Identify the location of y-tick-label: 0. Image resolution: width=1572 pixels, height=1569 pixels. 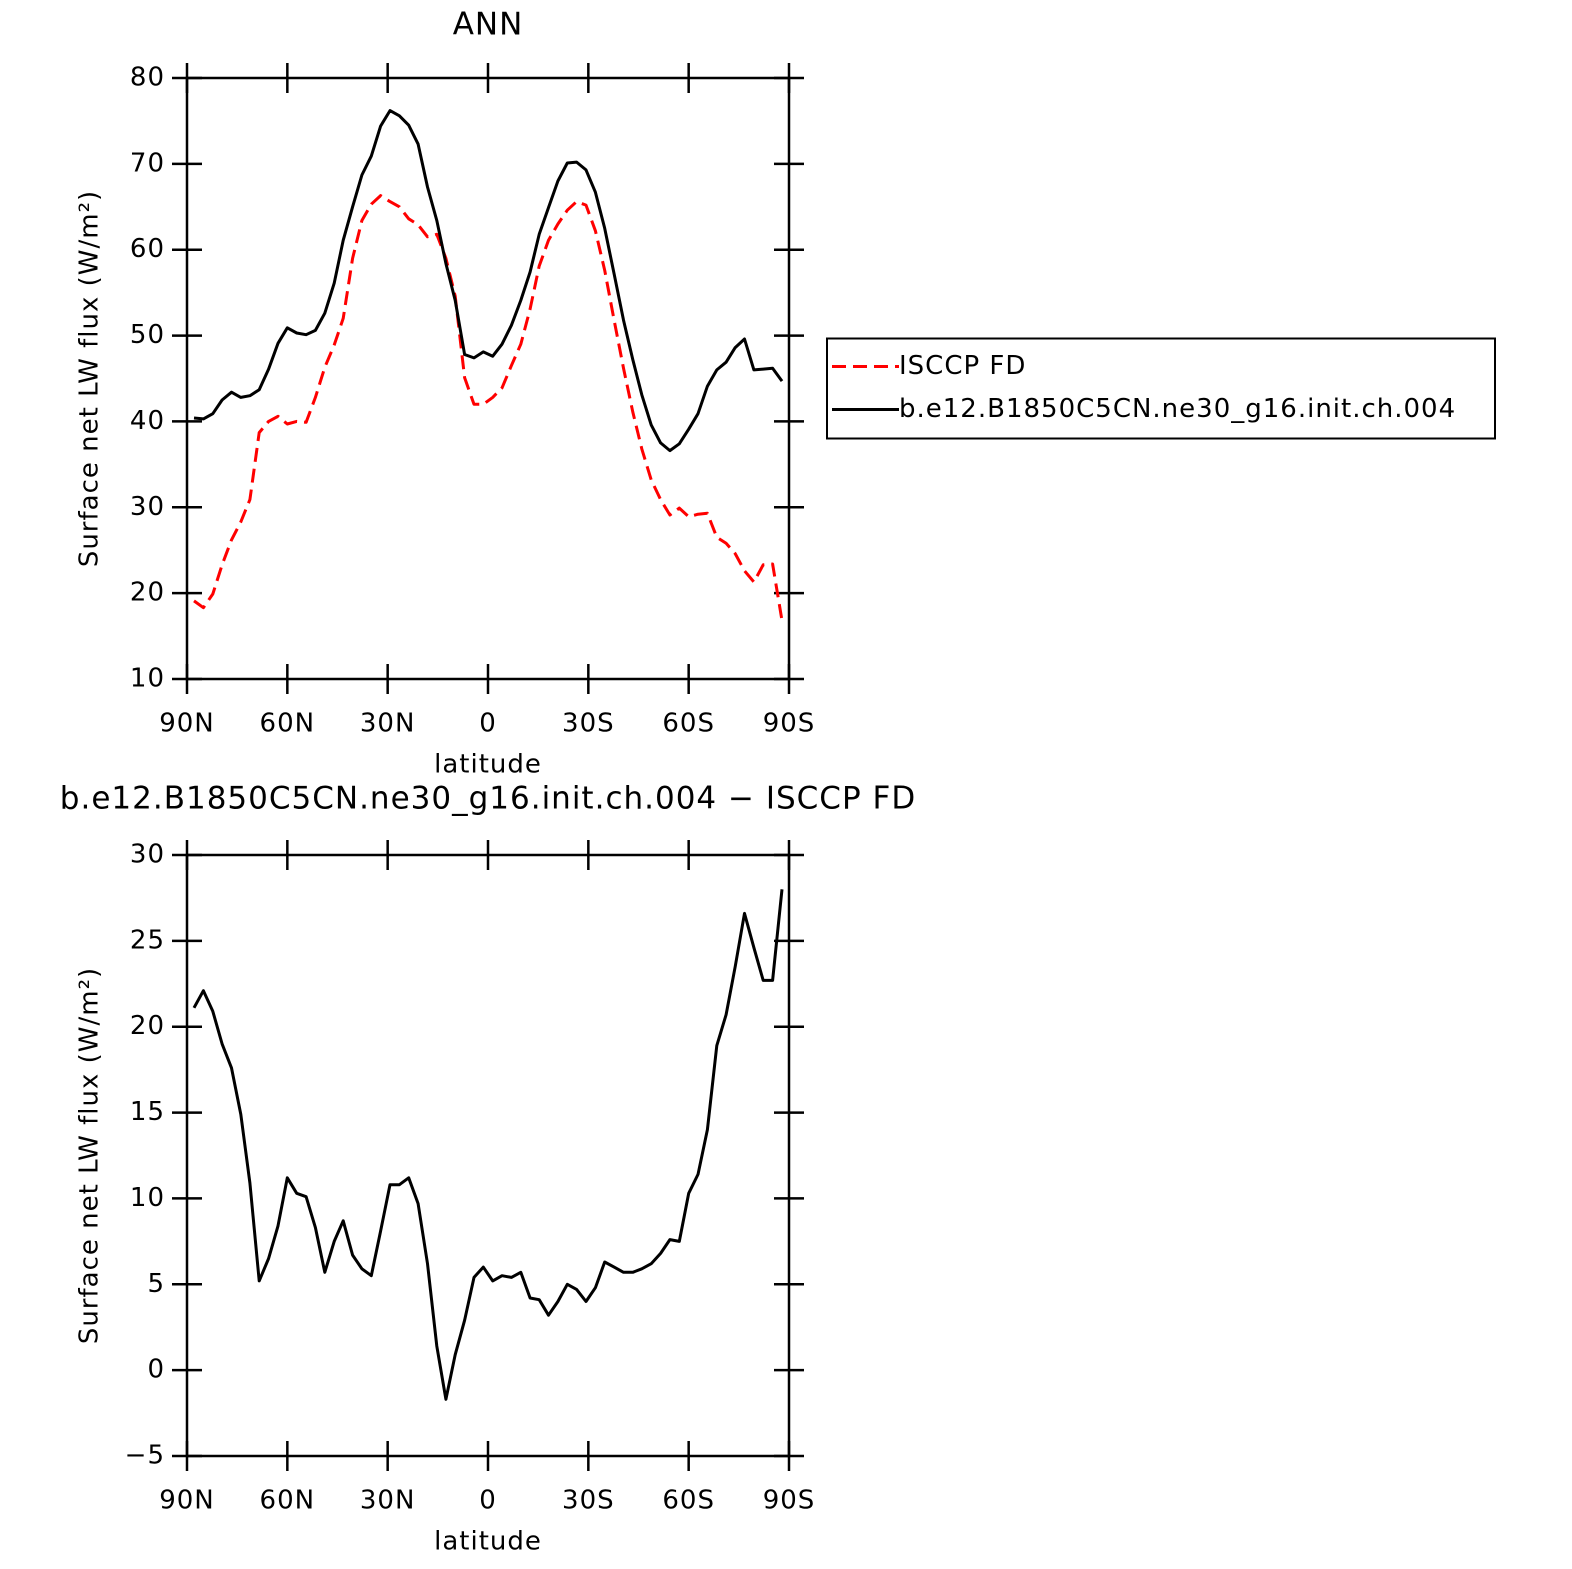
(156, 1370).